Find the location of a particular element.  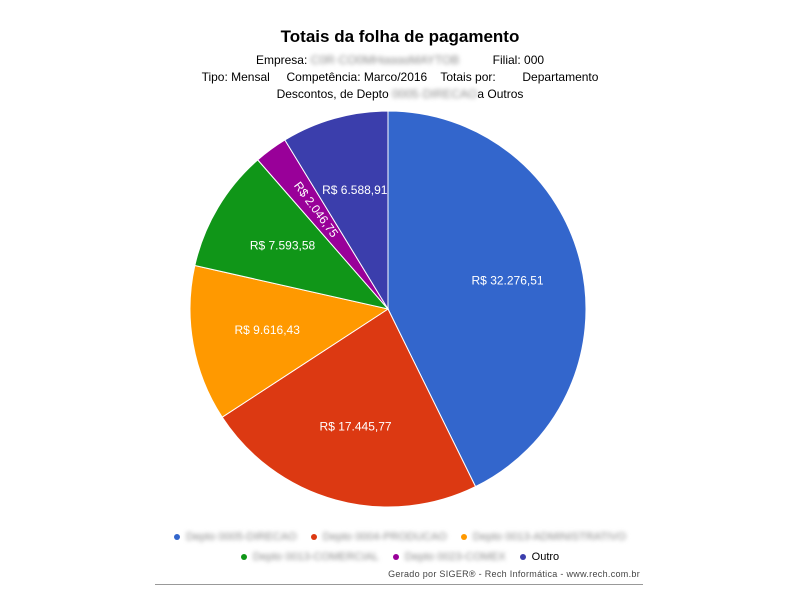

slice-label-1: R$ 32.276,51 is located at coordinates (508, 280).